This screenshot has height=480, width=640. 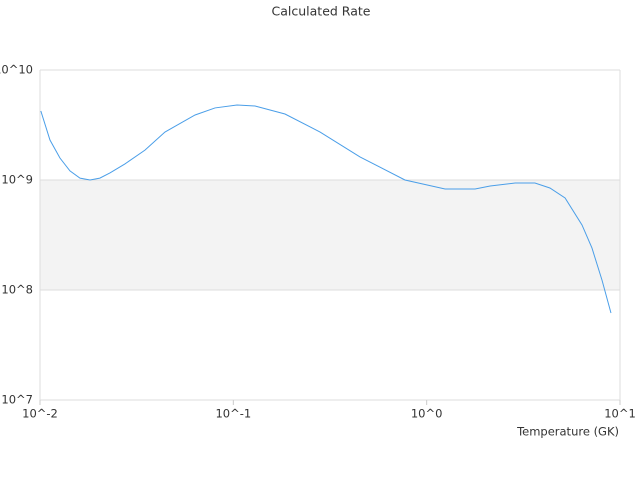 What do you see at coordinates (17, 400) in the screenshot?
I see `y-tick-label: 10^7` at bounding box center [17, 400].